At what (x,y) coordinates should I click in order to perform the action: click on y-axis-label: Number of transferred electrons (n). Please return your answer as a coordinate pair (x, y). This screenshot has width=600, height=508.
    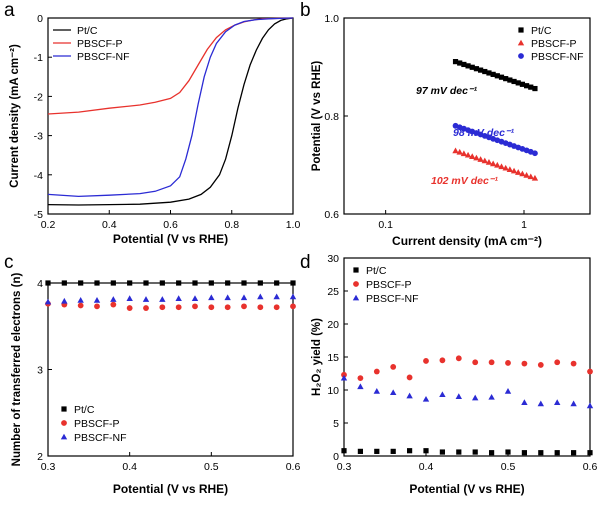
    Looking at the image, I should click on (17, 370).